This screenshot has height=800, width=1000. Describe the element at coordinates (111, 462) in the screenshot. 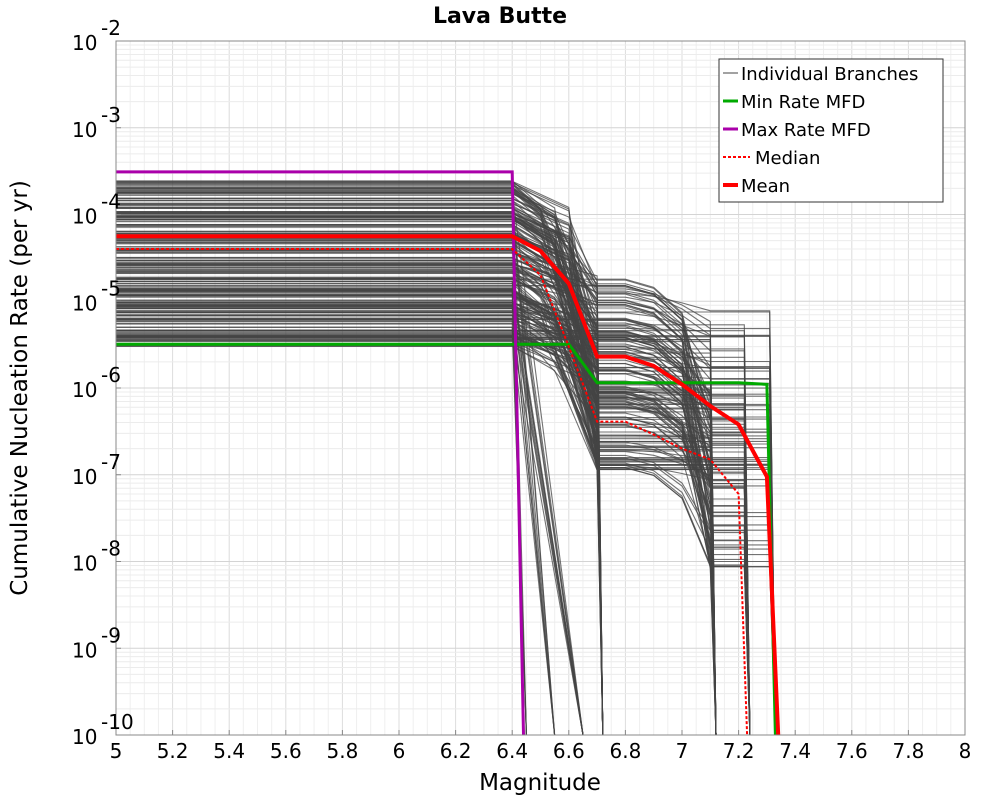

I see `y-tick-exponent: -7` at that location.